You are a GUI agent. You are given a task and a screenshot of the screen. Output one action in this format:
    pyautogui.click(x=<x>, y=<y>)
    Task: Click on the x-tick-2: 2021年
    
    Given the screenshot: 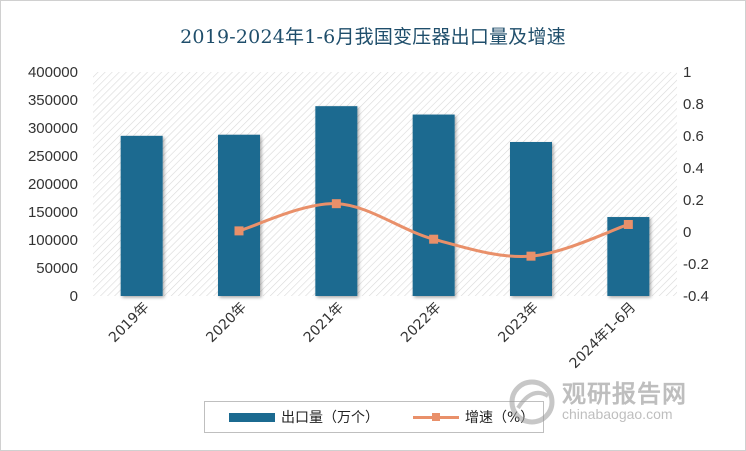 What is the action you would take?
    pyautogui.click(x=324, y=323)
    